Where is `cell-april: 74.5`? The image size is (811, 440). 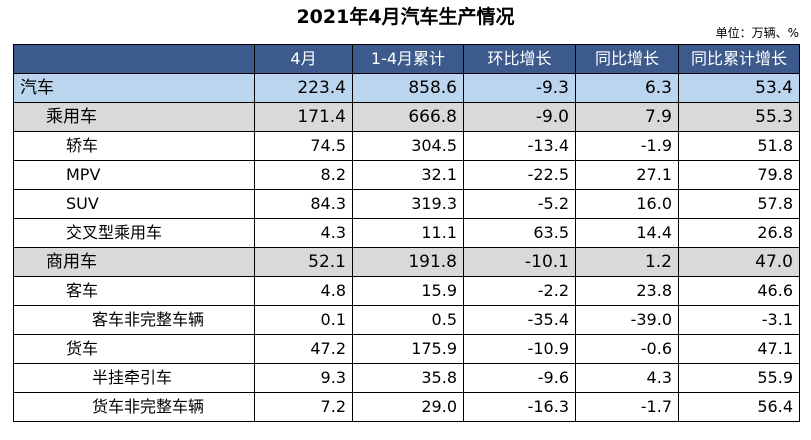
cell-april: 74.5 is located at coordinates (303, 146).